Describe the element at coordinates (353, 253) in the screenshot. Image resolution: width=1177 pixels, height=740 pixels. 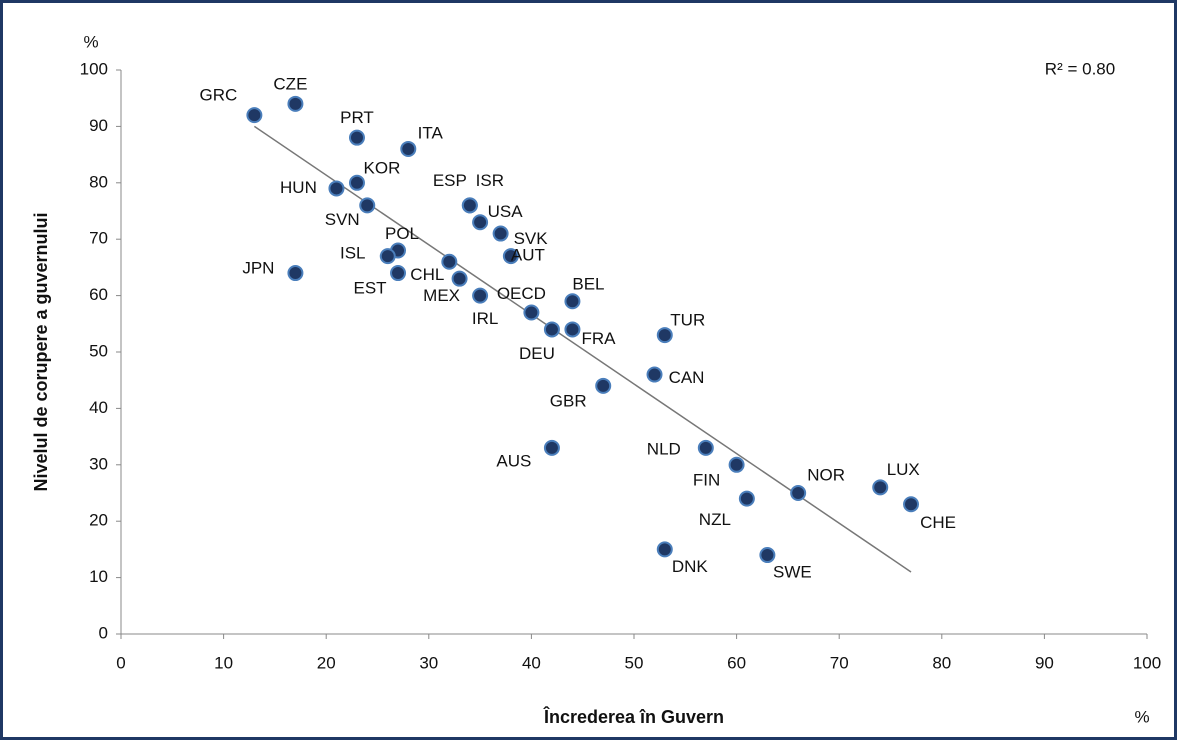
I see `point-label: ISL` at that location.